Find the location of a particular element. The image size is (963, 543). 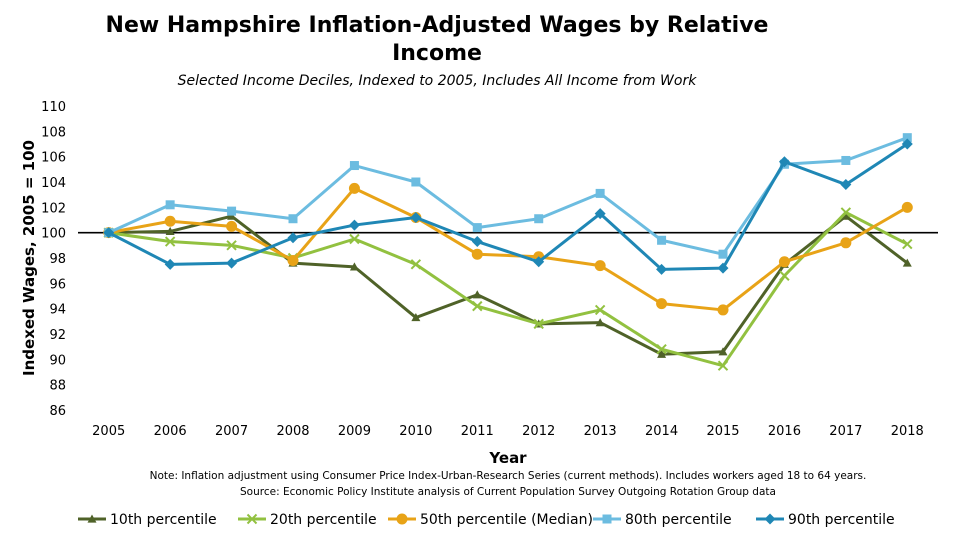

y-tick-label: 104 is located at coordinates (53, 183).